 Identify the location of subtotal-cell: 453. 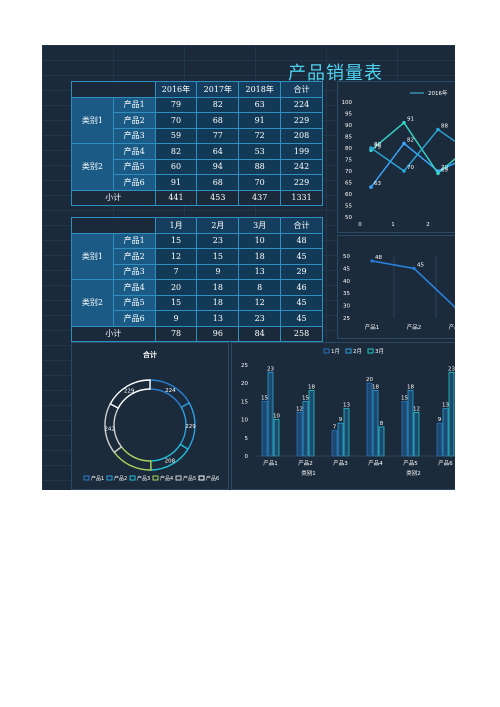
(218, 197).